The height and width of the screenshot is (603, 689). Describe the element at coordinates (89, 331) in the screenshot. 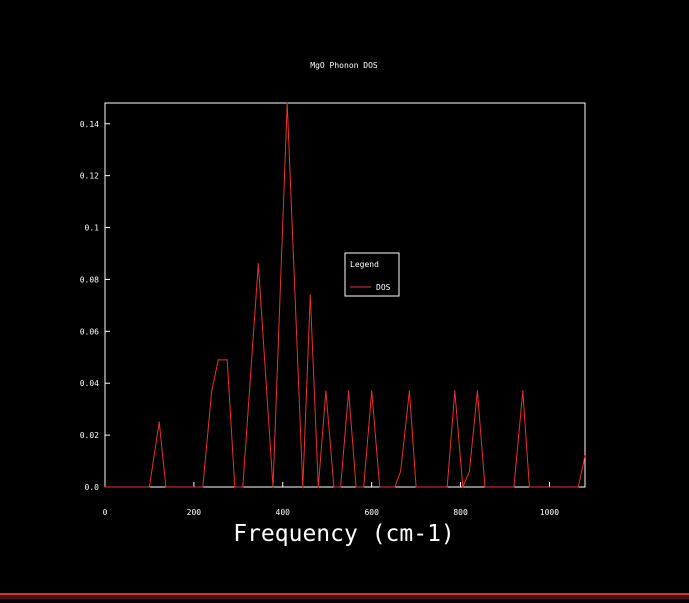

I see `y-tick-label: 0.06` at that location.